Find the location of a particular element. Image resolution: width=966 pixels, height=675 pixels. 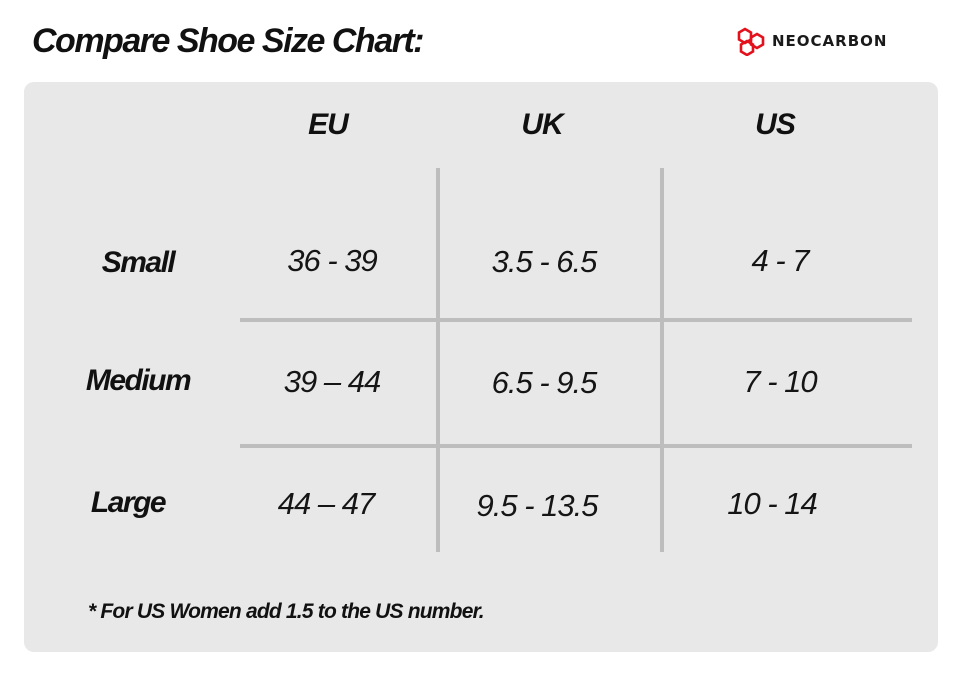

row-label-small: Small is located at coordinates (138, 262).